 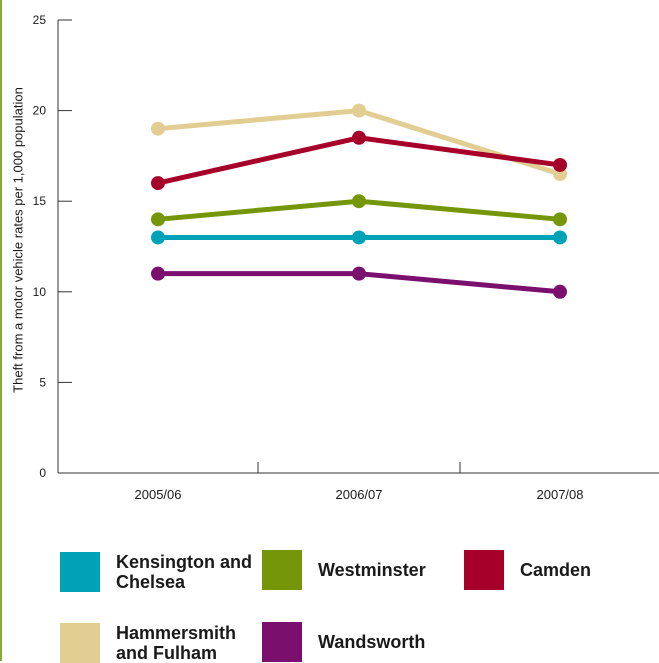 I want to click on legend-label-hammersmith: Hammersmith and Fulham, so click(x=176, y=643).